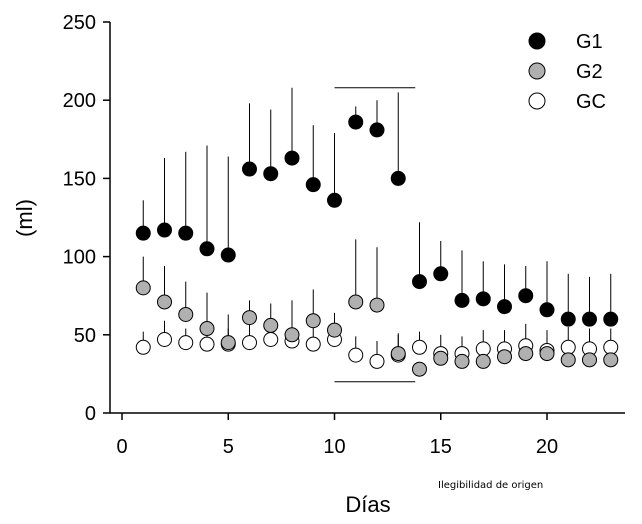 The image size is (642, 524). I want to click on y-tick-label: 150, so click(79, 179).